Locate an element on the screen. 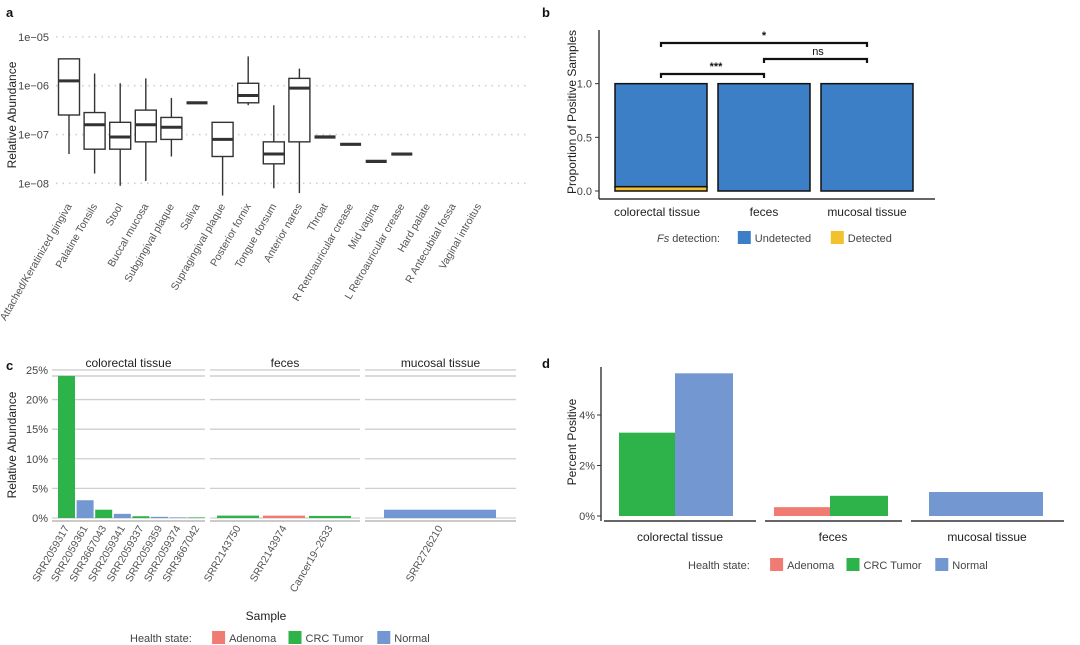 The height and width of the screenshot is (645, 1080). x-tick-label: Stool is located at coordinates (114, 215).